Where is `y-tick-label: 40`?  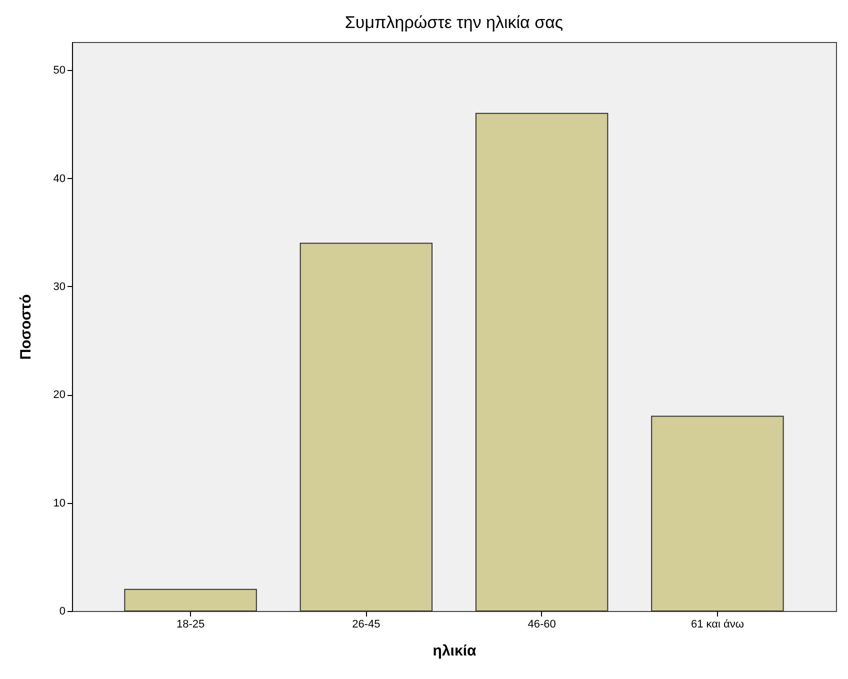 y-tick-label: 40 is located at coordinates (59, 178).